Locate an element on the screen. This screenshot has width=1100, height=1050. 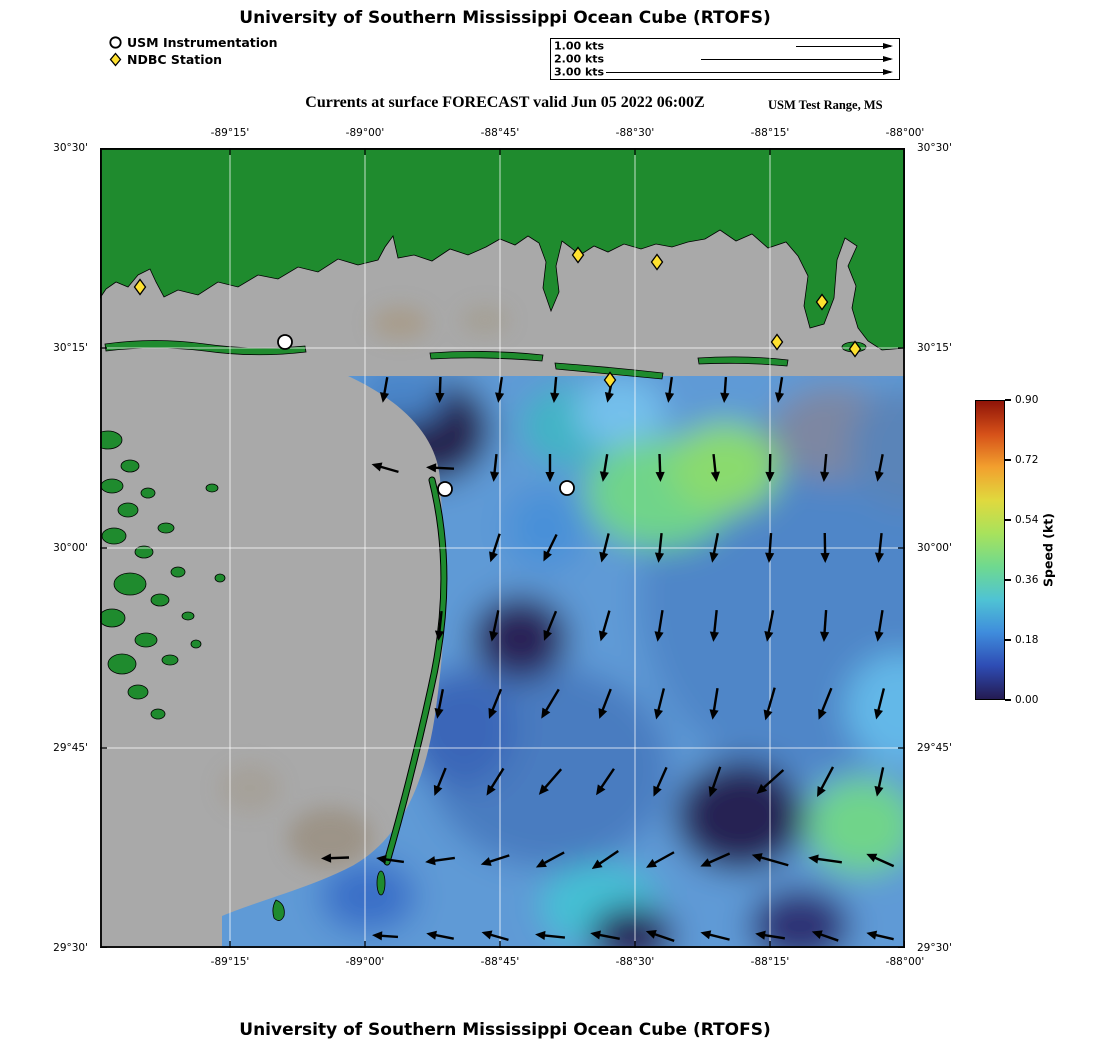
colorbar-tick-label: 0.36 is located at coordinates (1027, 580).